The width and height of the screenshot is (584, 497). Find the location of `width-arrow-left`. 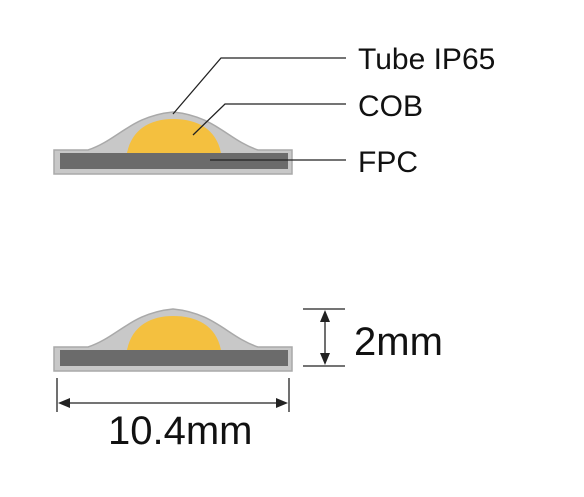

width-arrow-left is located at coordinates (64, 403).